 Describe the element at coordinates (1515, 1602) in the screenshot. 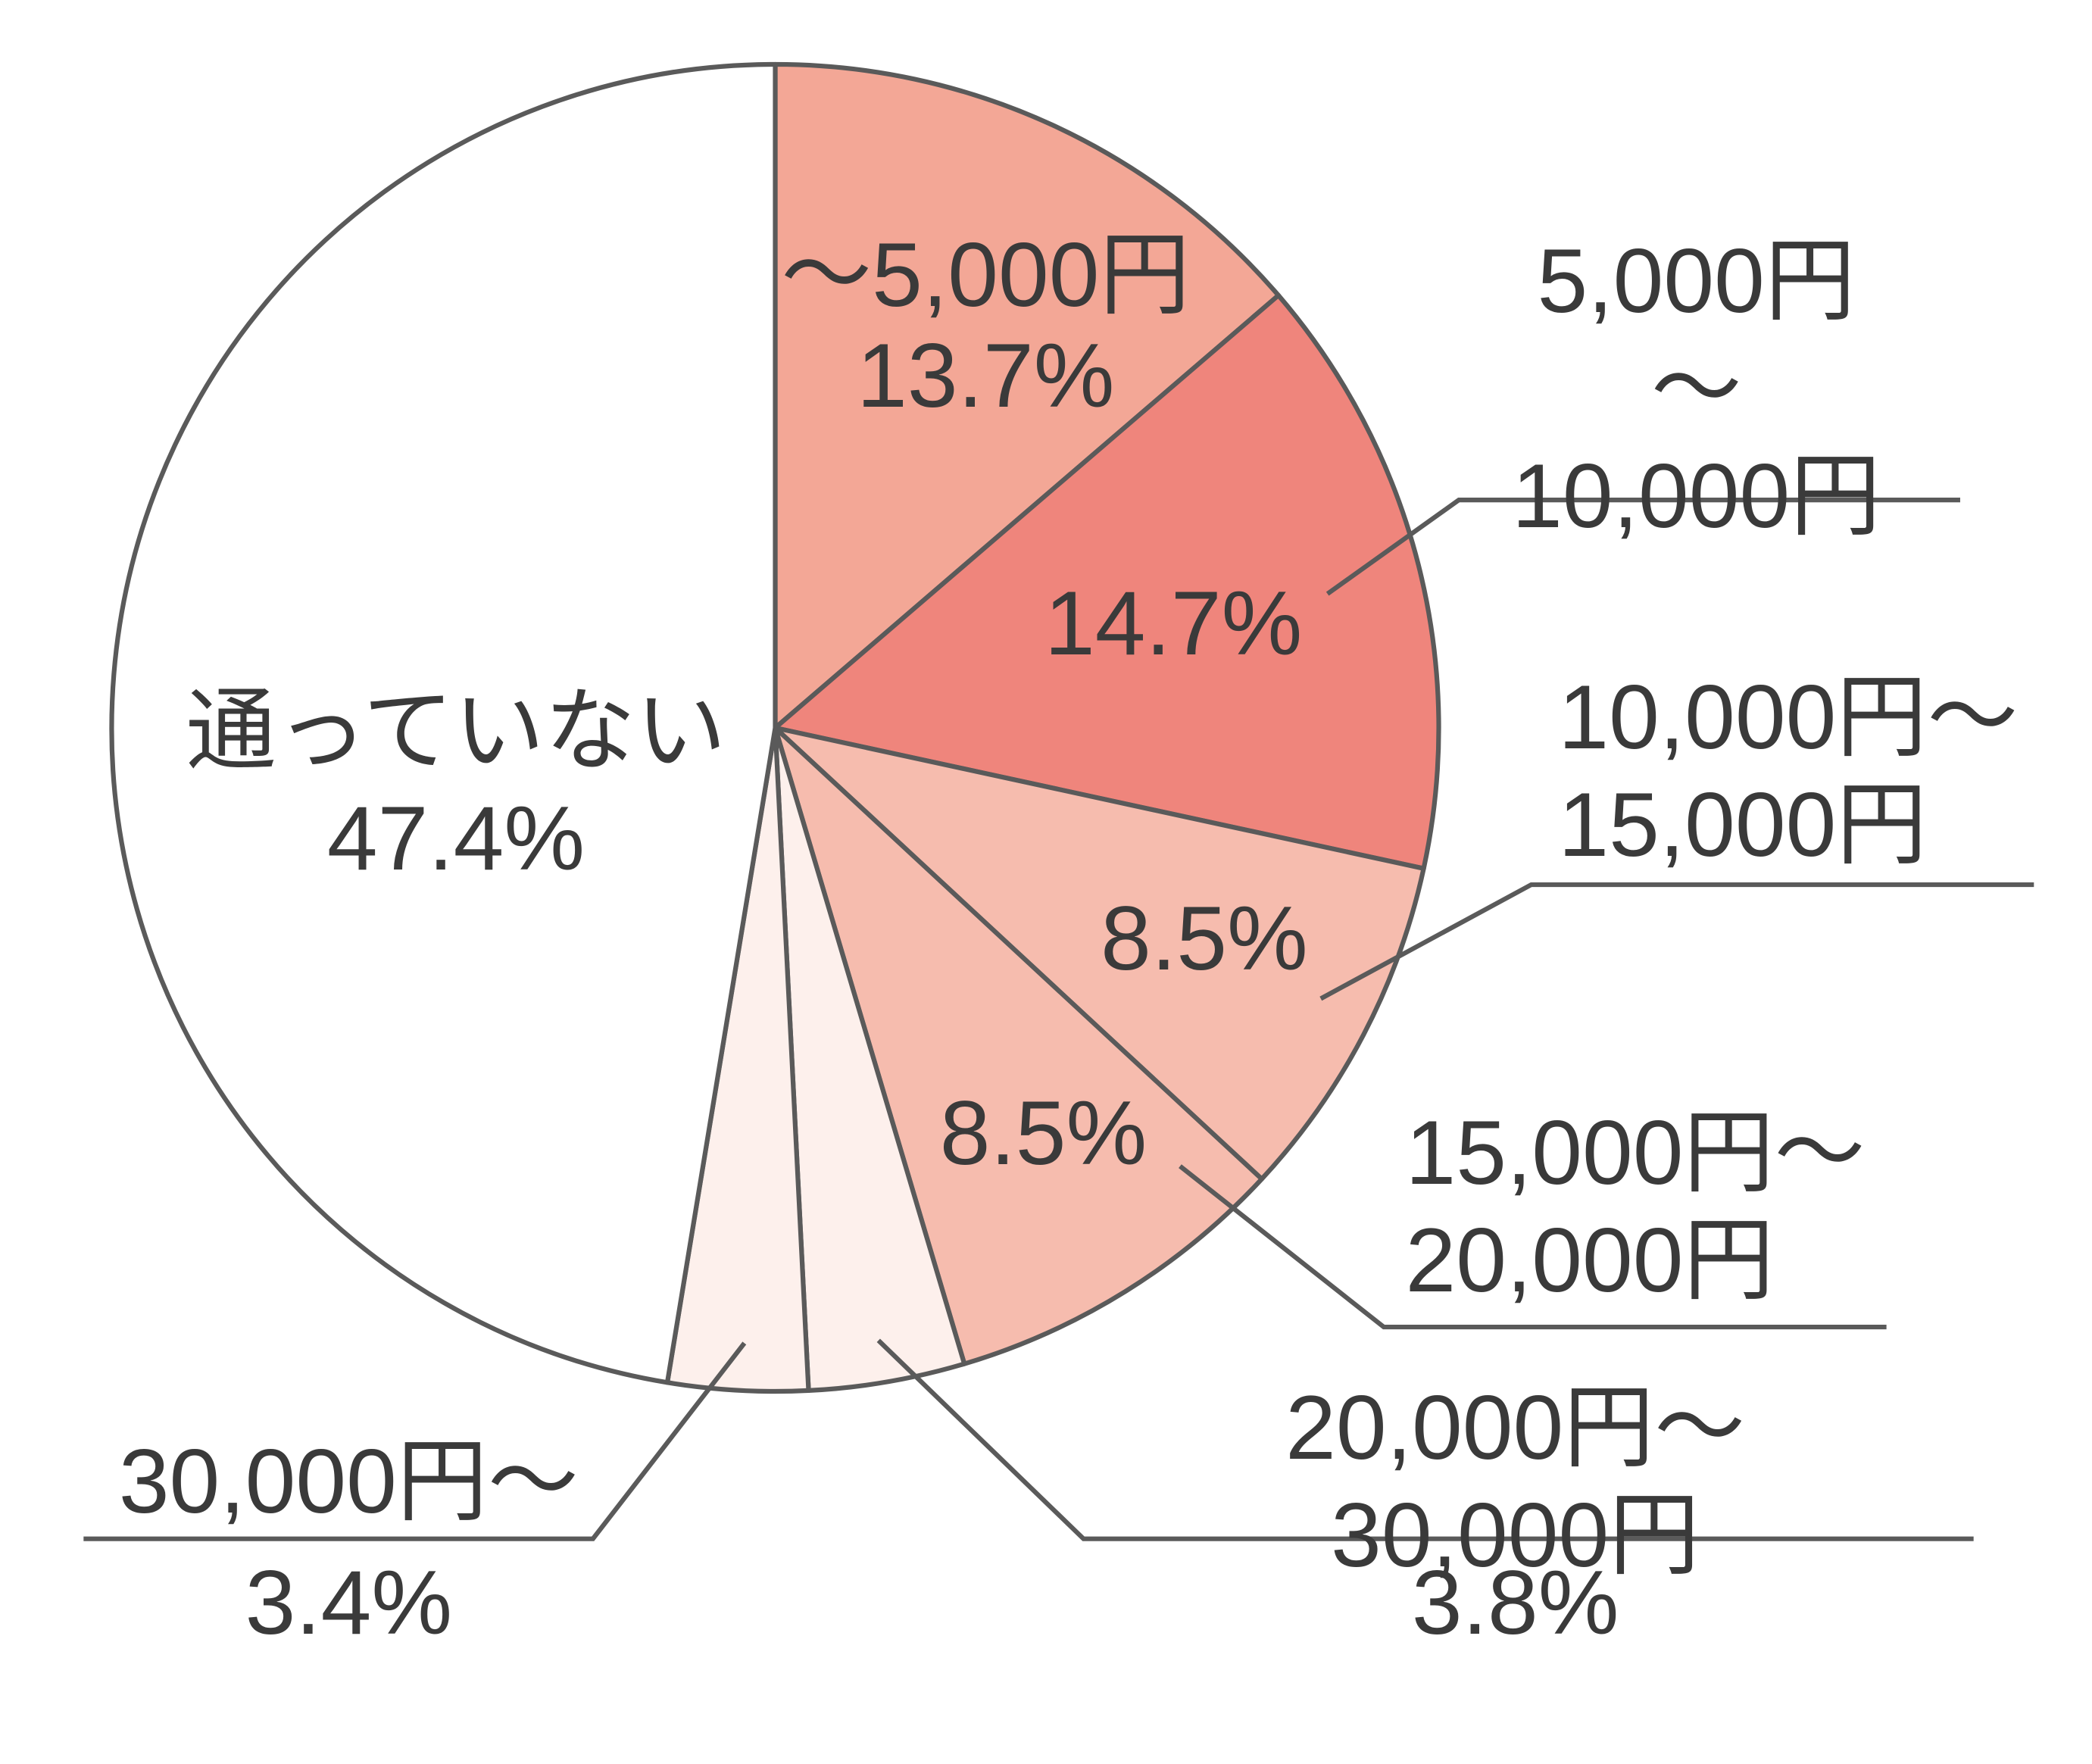

I see `value-label: 3.8%` at that location.